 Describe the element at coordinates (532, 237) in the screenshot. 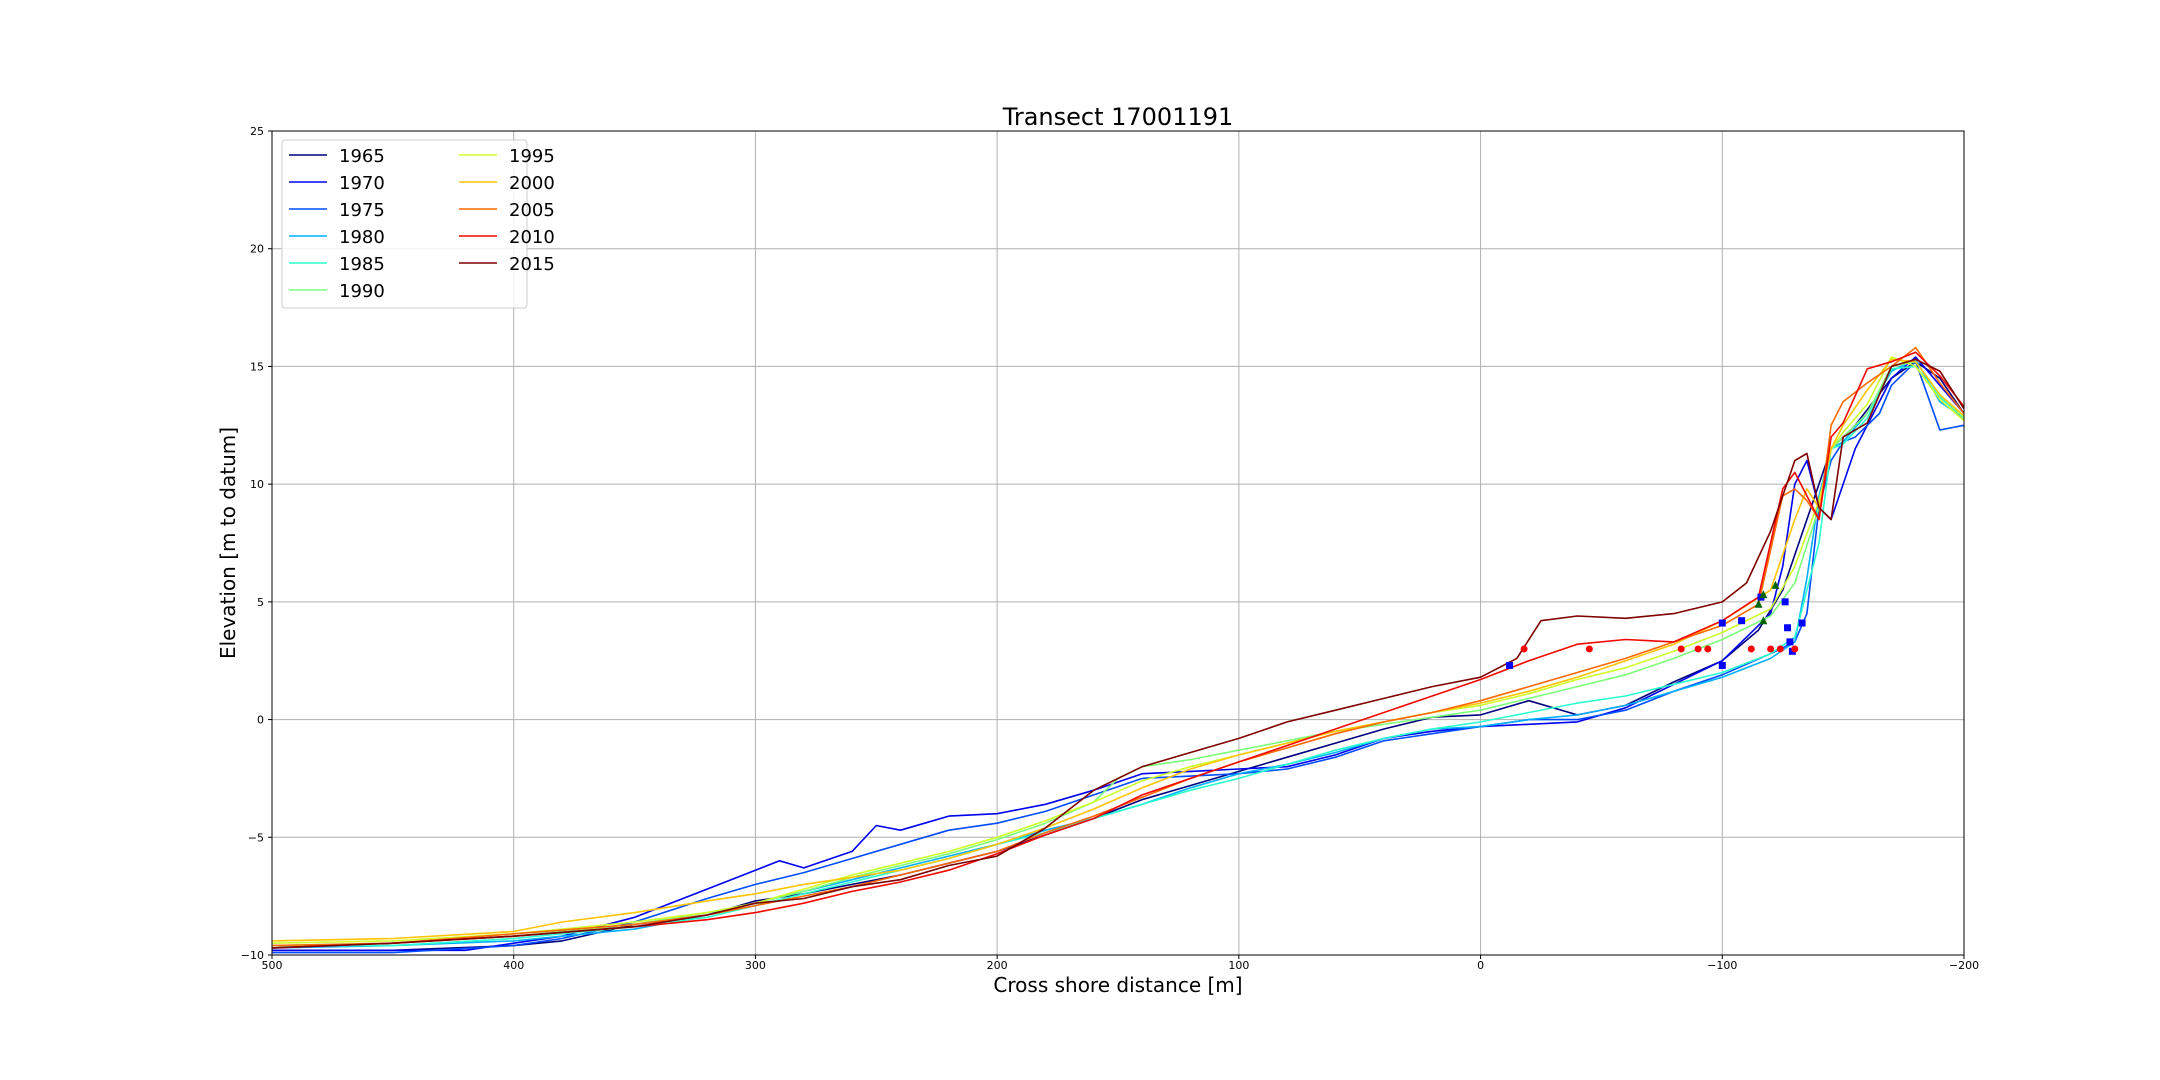

I see `legend-label-2010: 2010` at that location.